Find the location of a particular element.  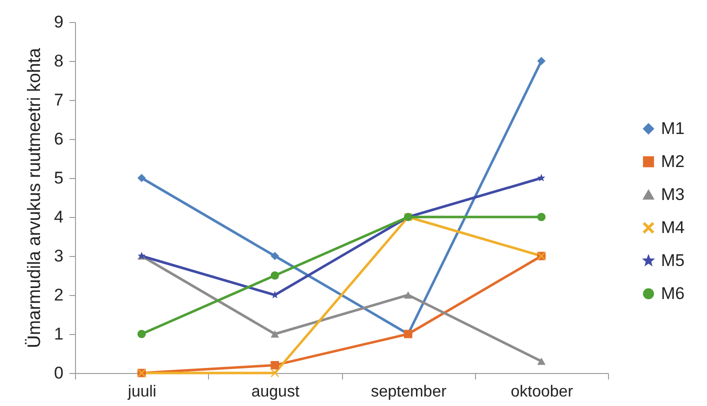

x-tick-label: august is located at coordinates (275, 392).